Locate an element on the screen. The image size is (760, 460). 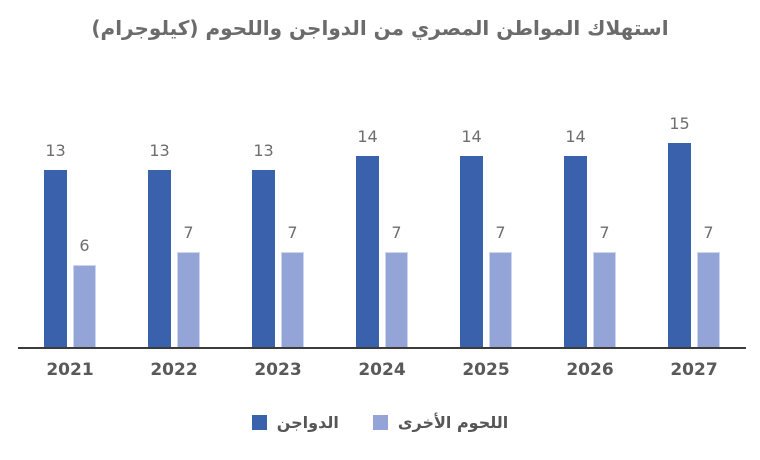
x-axis-label-2023: 2023 is located at coordinates (278, 370).